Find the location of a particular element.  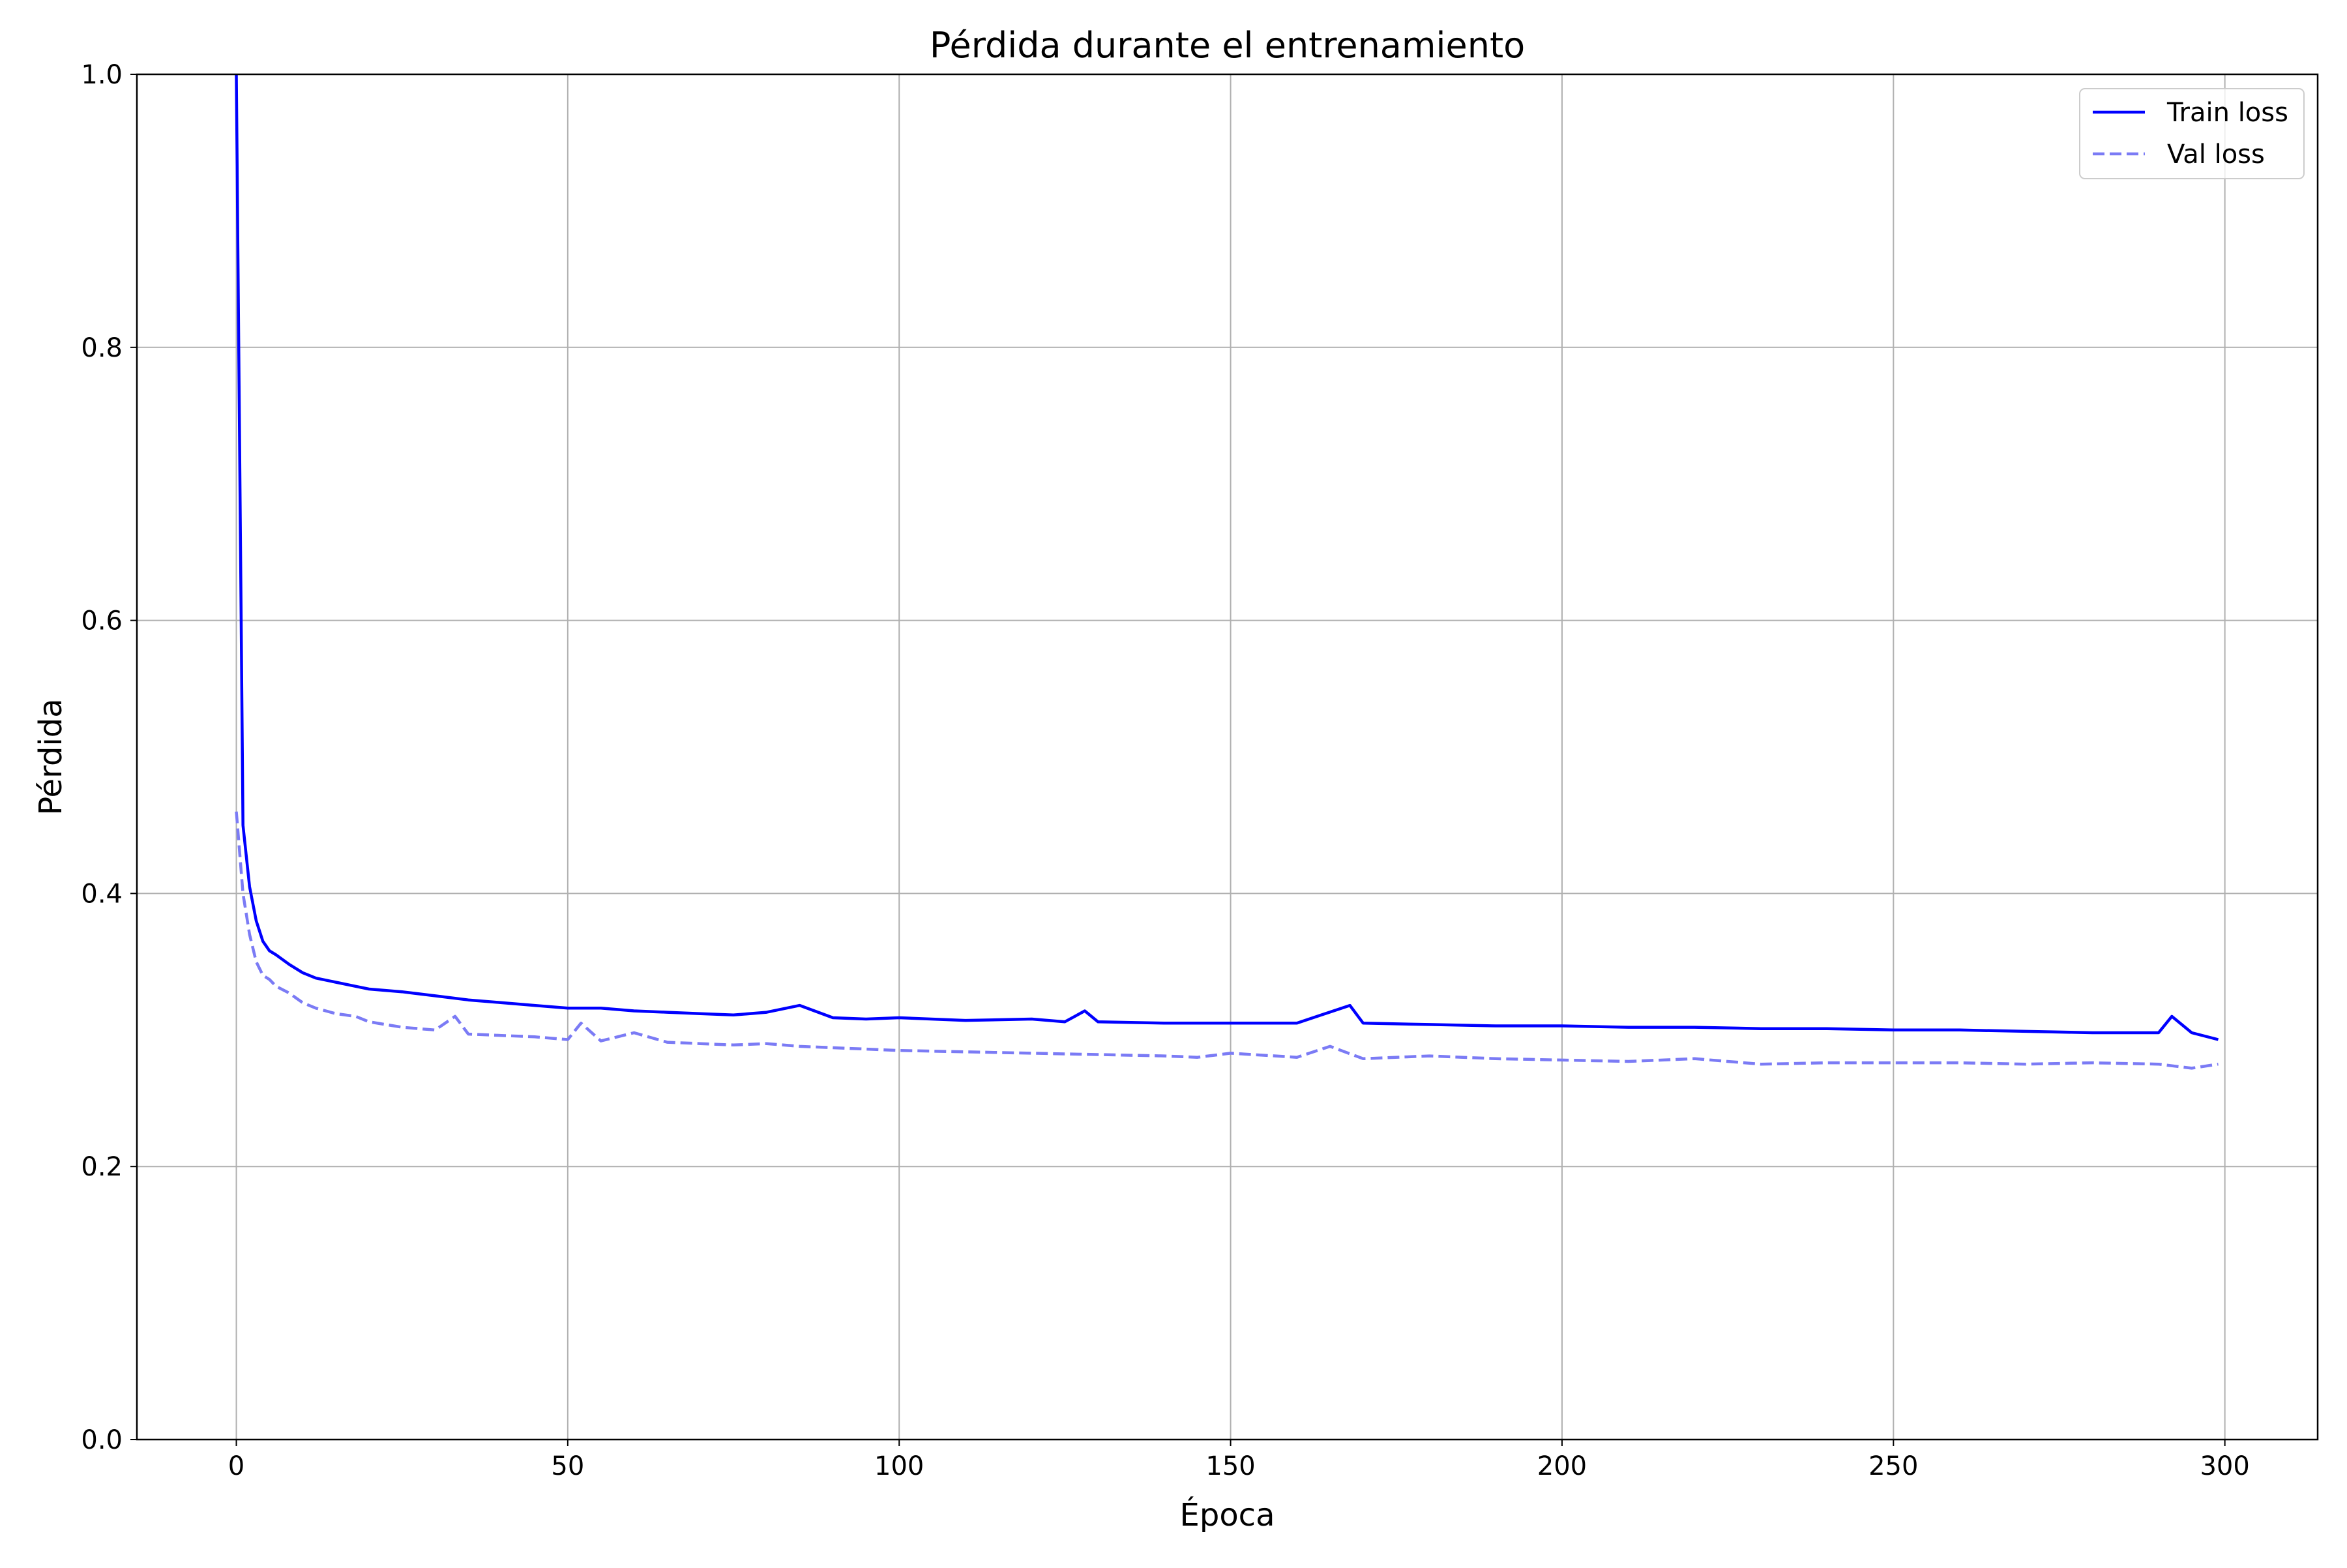

y-axis-label: Pérdida is located at coordinates (51, 757).